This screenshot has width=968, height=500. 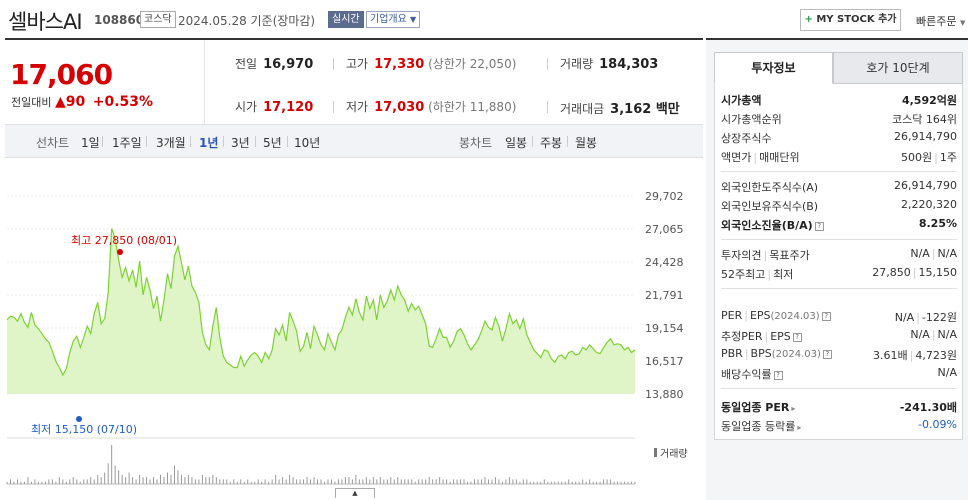 I want to click on stat-label: 전일, so click(x=246, y=64).